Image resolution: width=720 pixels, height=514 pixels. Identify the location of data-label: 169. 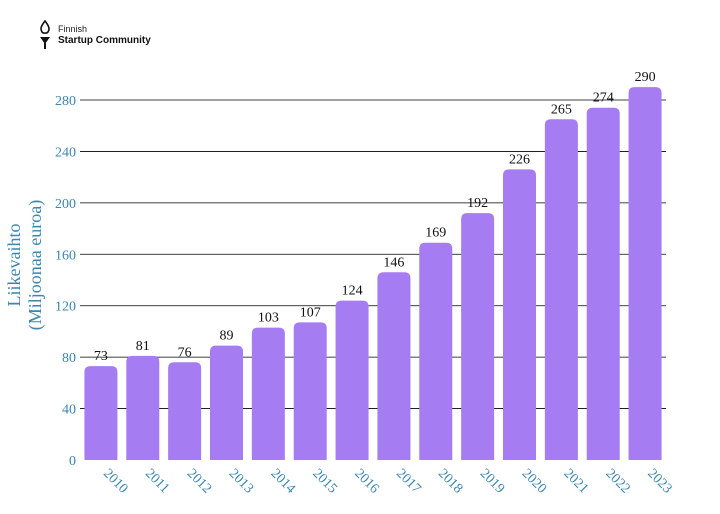
(435, 233).